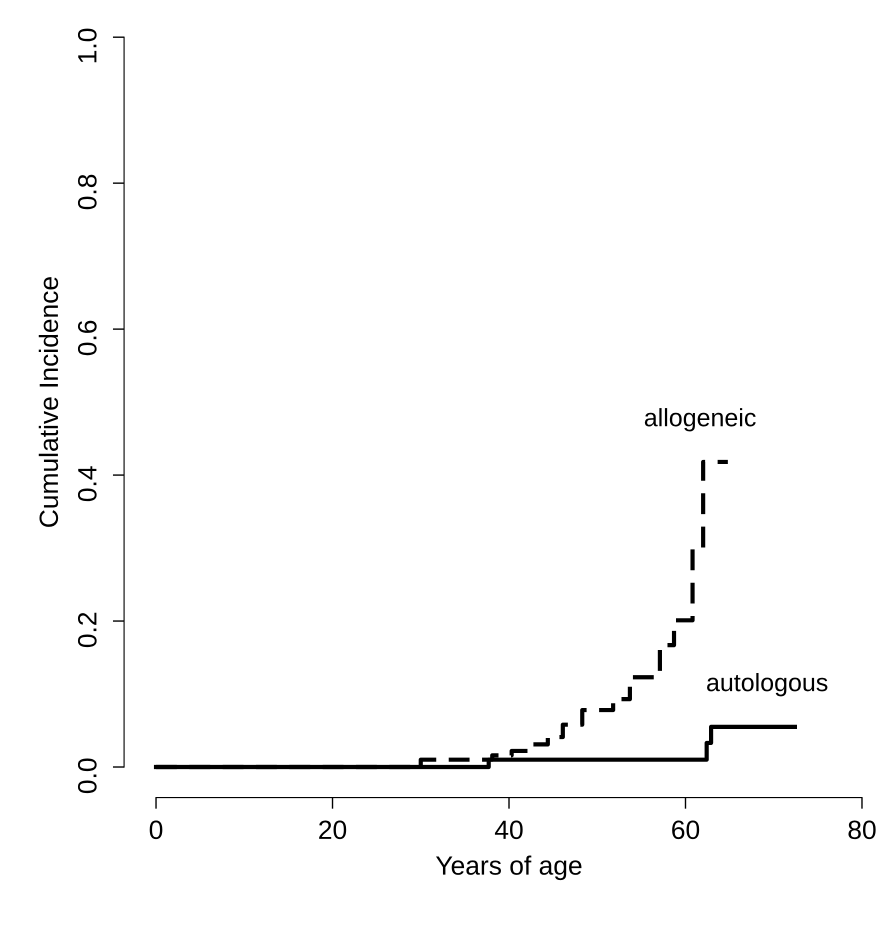 The height and width of the screenshot is (925, 883). Describe the element at coordinates (87, 192) in the screenshot. I see `y-tick-label: 0.8` at that location.